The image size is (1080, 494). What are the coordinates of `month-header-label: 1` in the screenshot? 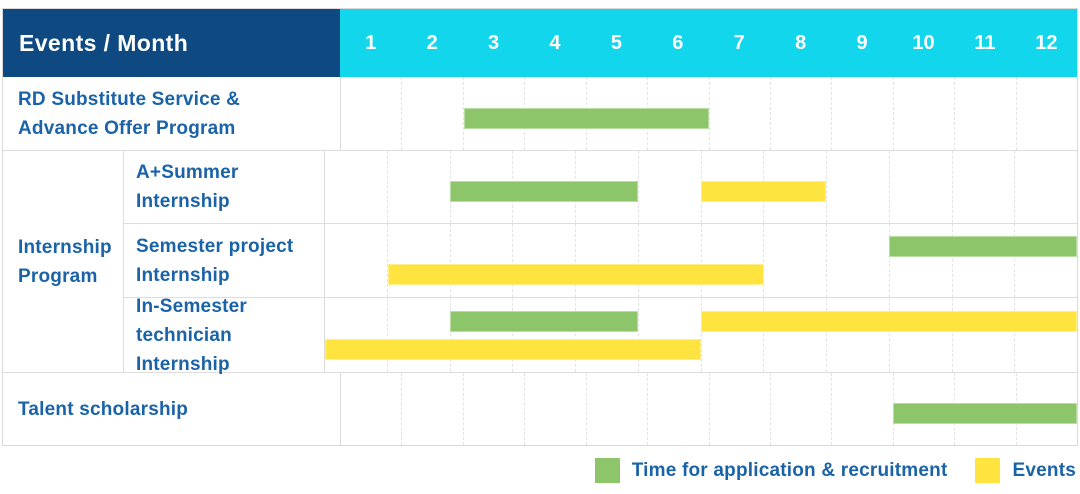 It's located at (371, 42).